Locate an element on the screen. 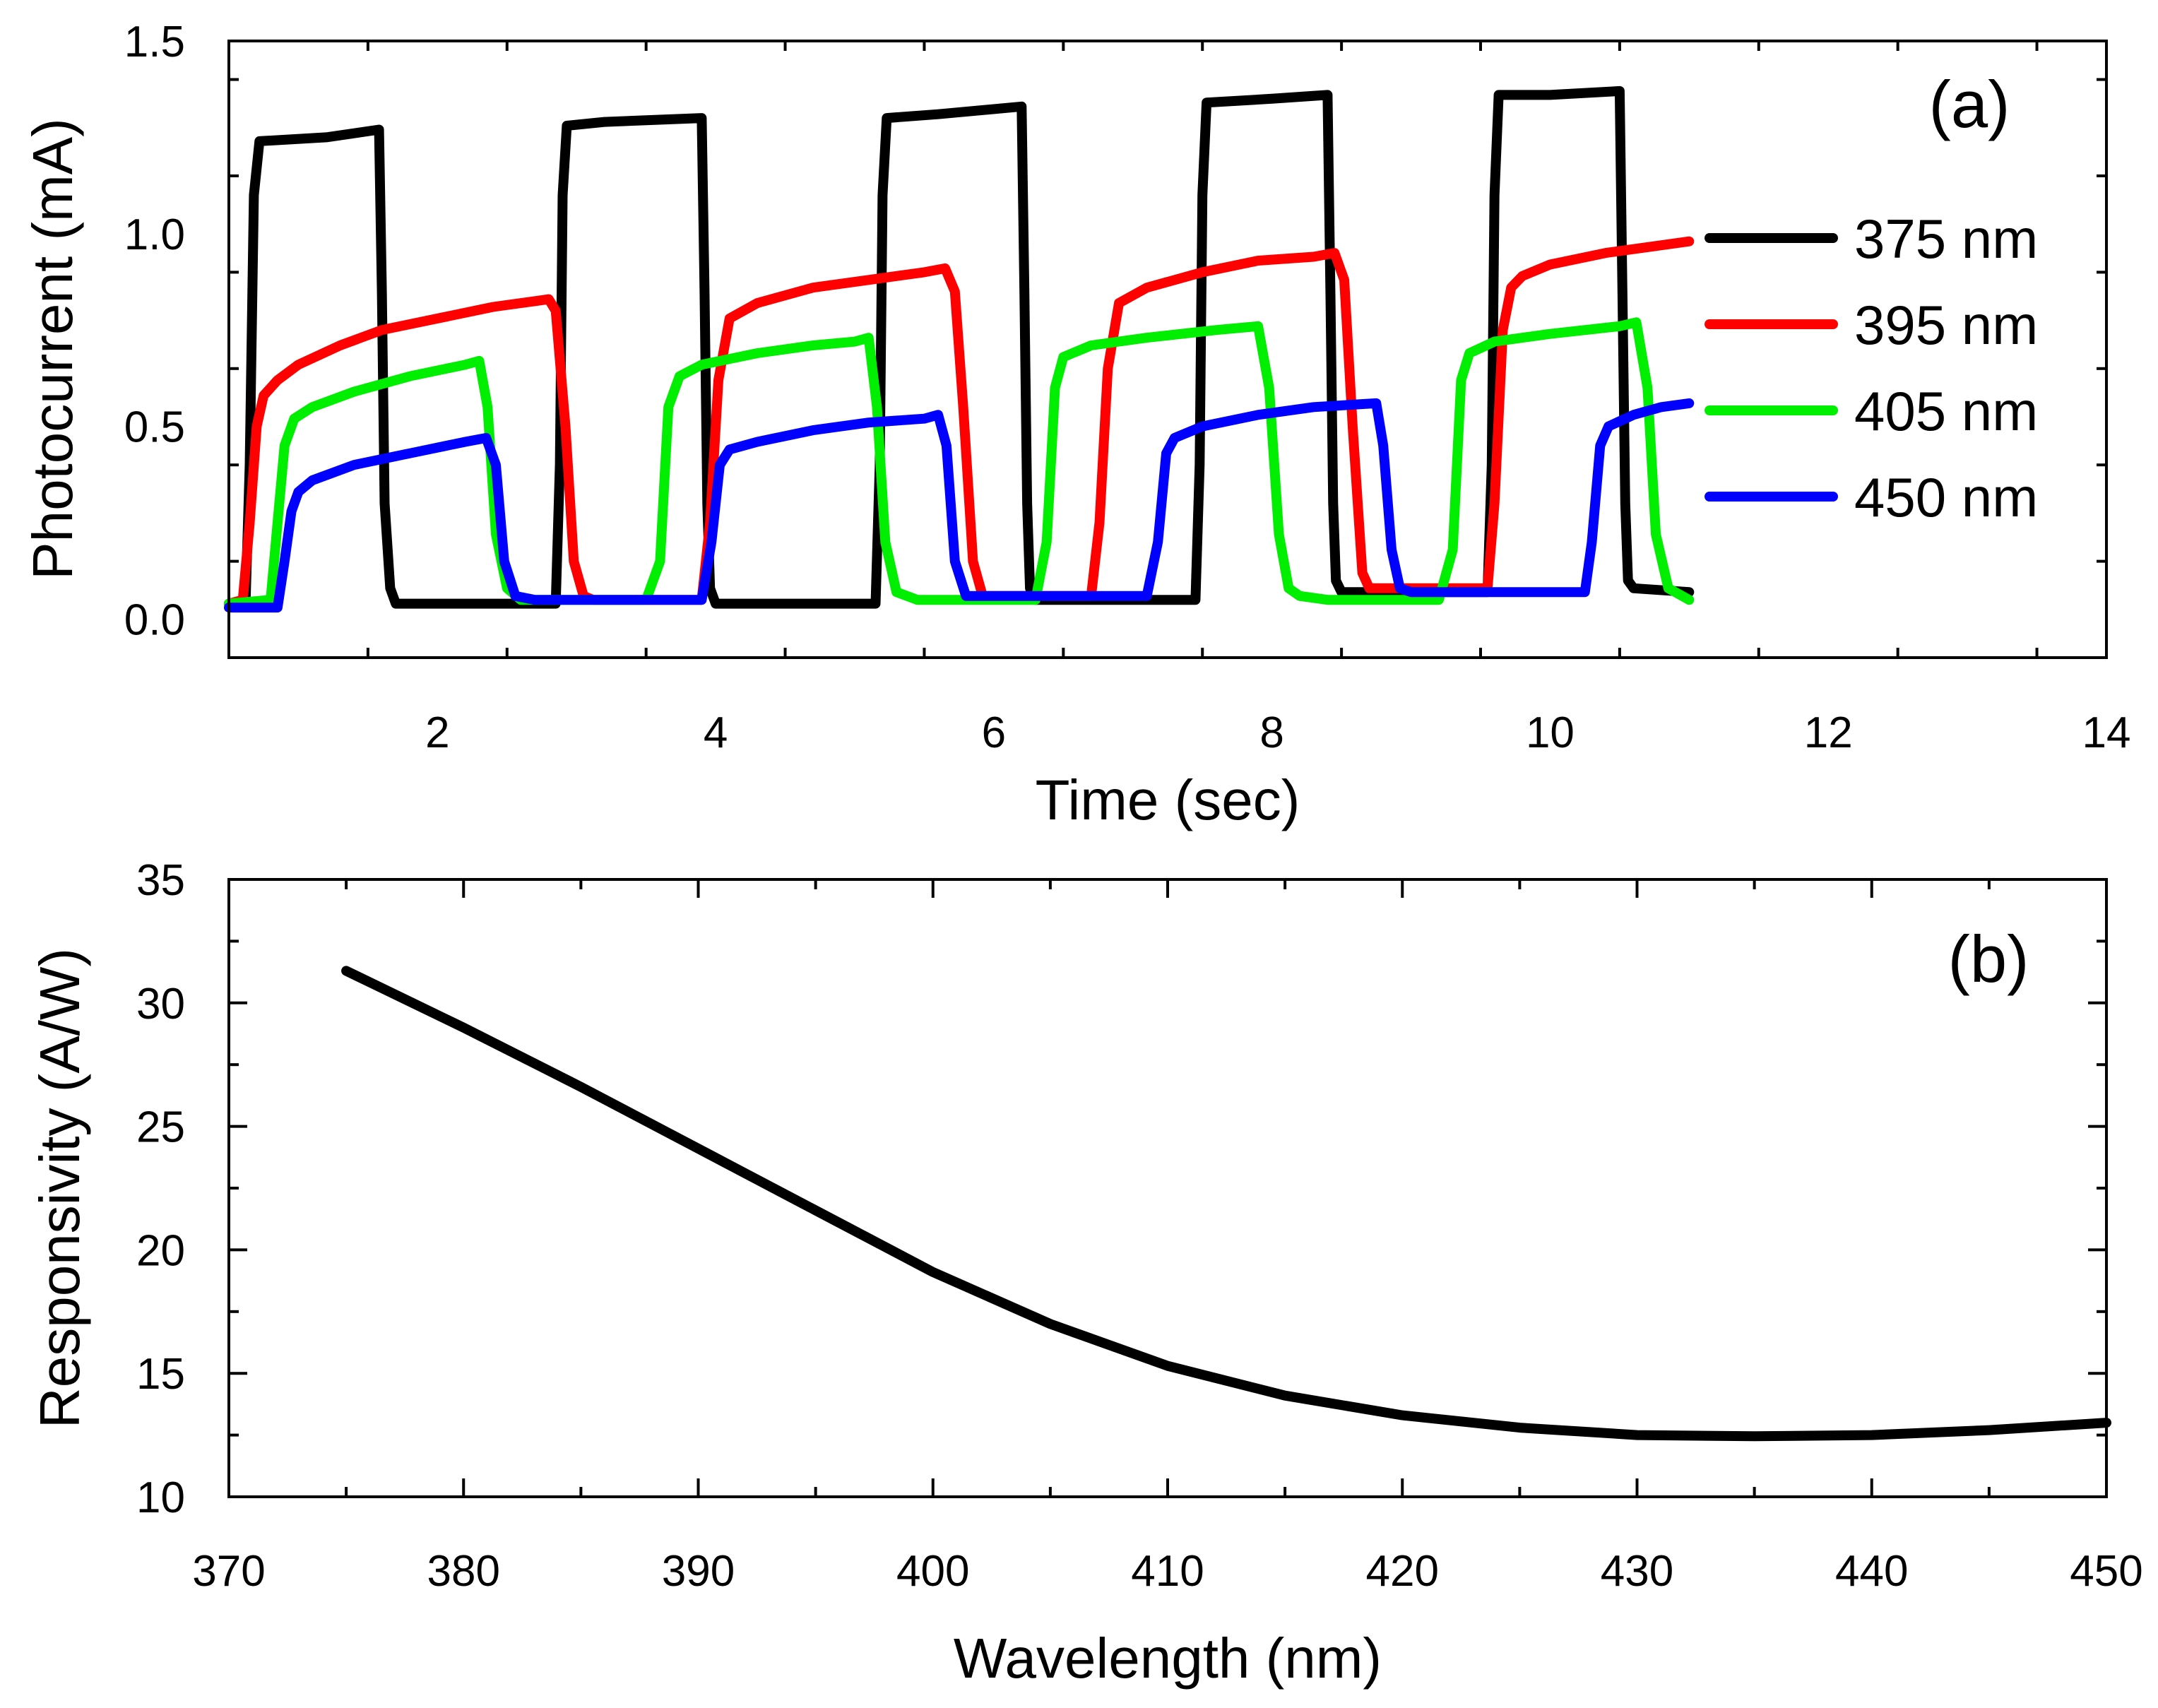 The height and width of the screenshot is (1708, 2158). legend-label-395-nm: 395 nm is located at coordinates (1946, 325).